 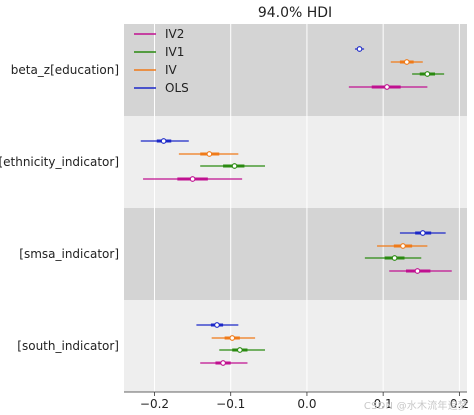 I want to click on legend-label: OLS, so click(x=177, y=88).